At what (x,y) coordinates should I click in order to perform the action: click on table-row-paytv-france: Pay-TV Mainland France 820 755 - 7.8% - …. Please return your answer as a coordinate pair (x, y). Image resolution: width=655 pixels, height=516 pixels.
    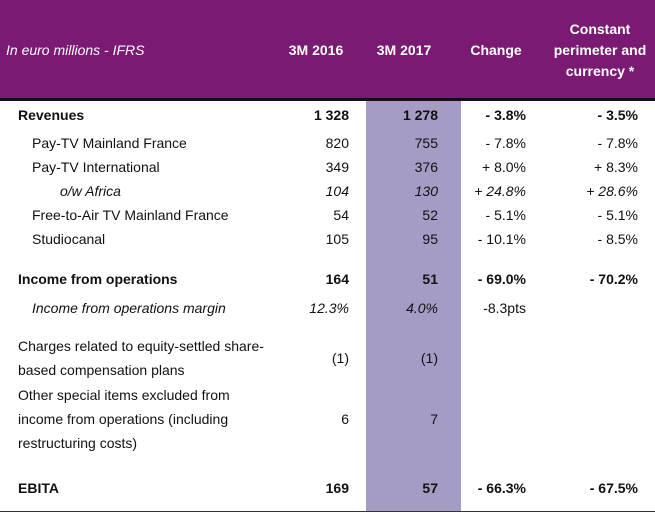
    Looking at the image, I should click on (327, 143).